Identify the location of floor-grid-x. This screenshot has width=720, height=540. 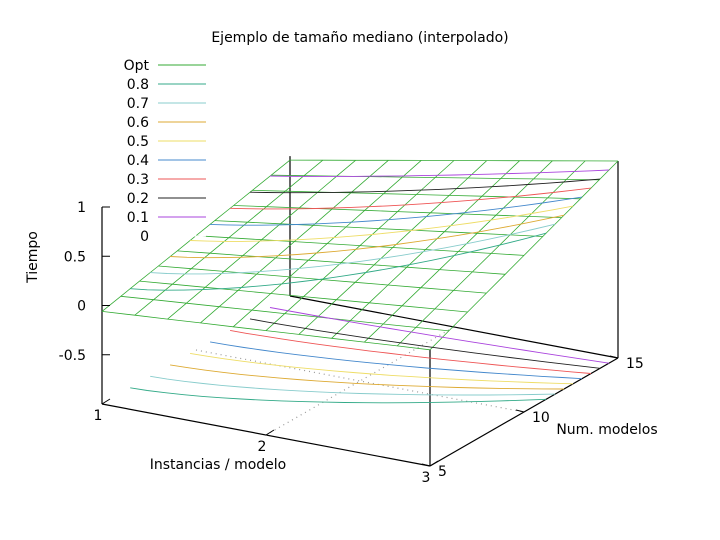
(360, 381).